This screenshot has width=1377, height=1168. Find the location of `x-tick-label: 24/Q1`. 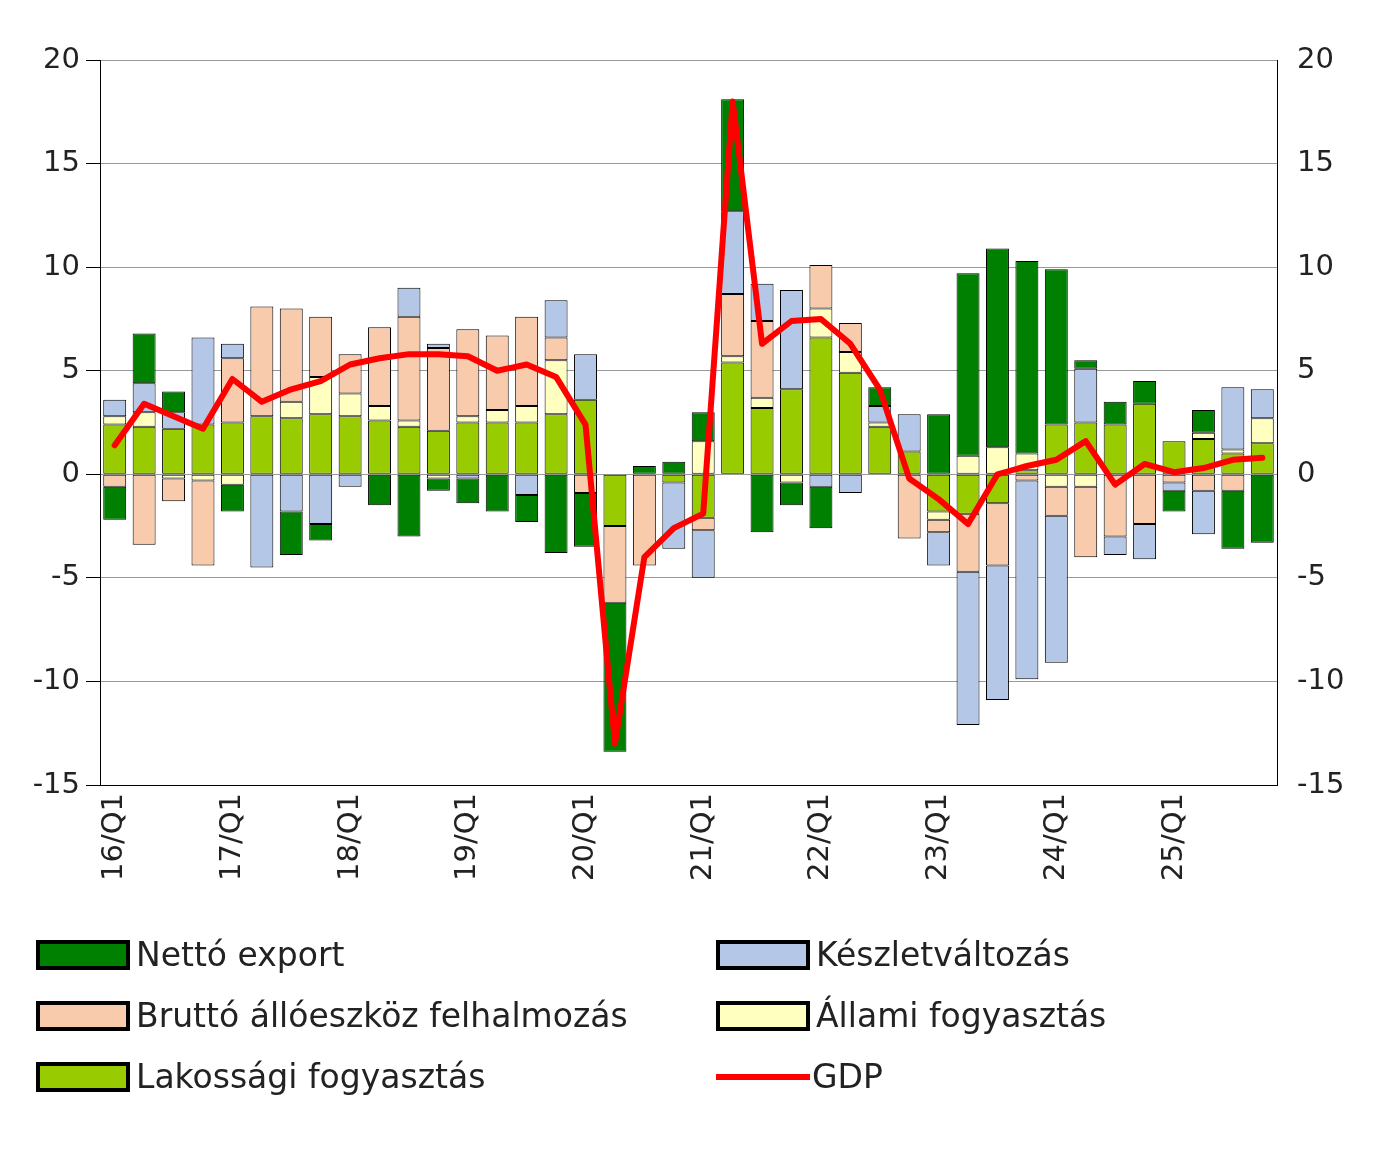

x-tick-label: 24/Q1 is located at coordinates (1053, 837).